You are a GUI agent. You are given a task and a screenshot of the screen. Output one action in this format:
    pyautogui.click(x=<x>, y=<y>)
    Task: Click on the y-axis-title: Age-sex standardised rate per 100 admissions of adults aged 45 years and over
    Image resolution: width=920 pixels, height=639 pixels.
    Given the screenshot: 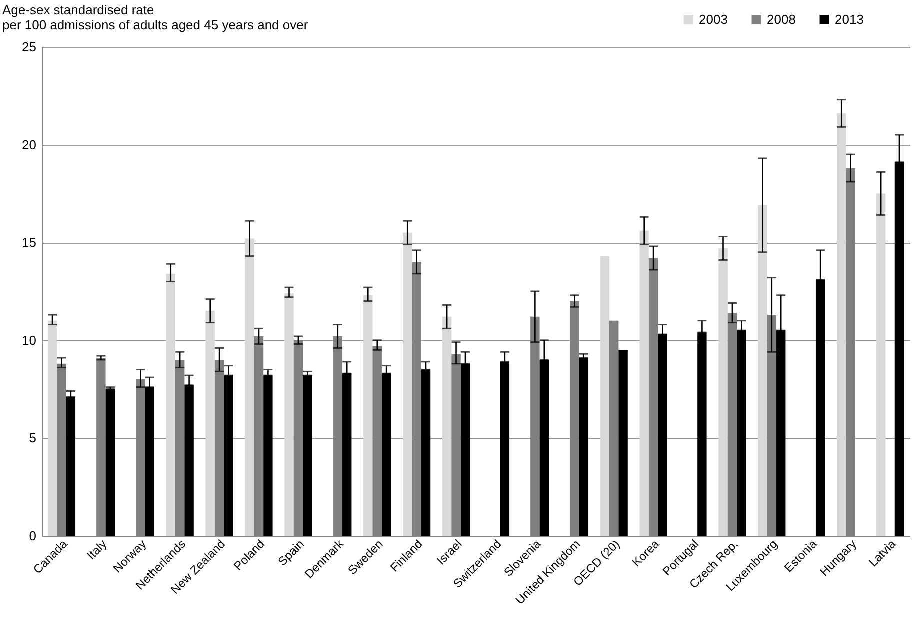 What is the action you would take?
    pyautogui.click(x=155, y=17)
    